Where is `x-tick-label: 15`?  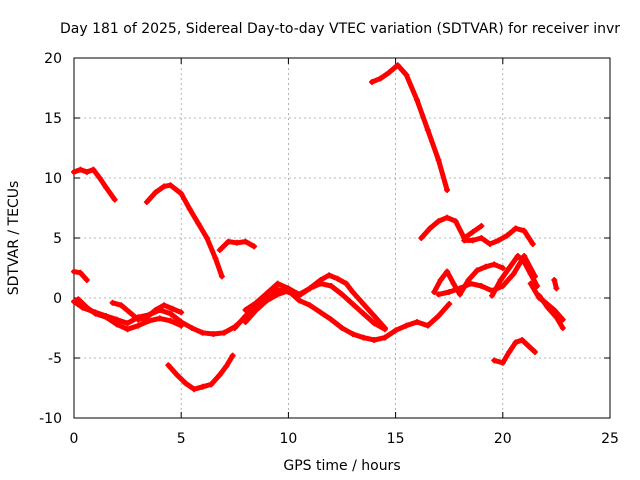
x-tick-label: 15 is located at coordinates (396, 439).